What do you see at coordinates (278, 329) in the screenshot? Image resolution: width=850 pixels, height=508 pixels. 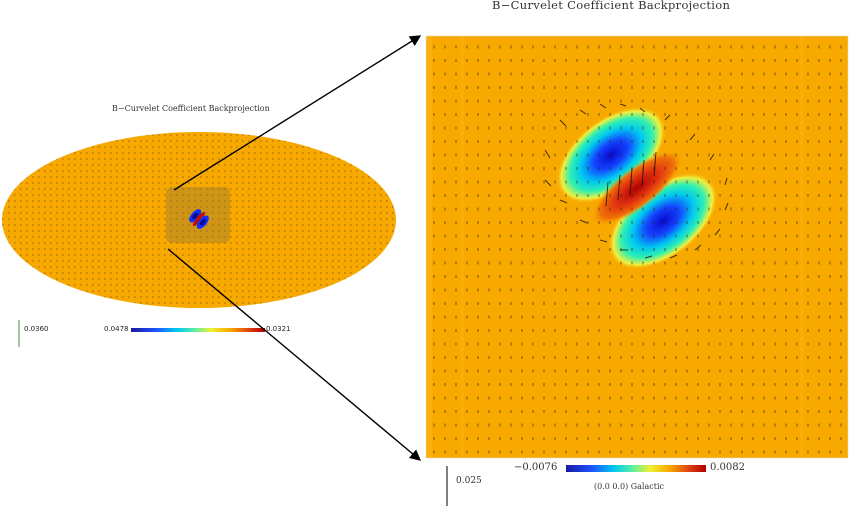 I see `left-colorbar-max: 0.0321` at bounding box center [278, 329].